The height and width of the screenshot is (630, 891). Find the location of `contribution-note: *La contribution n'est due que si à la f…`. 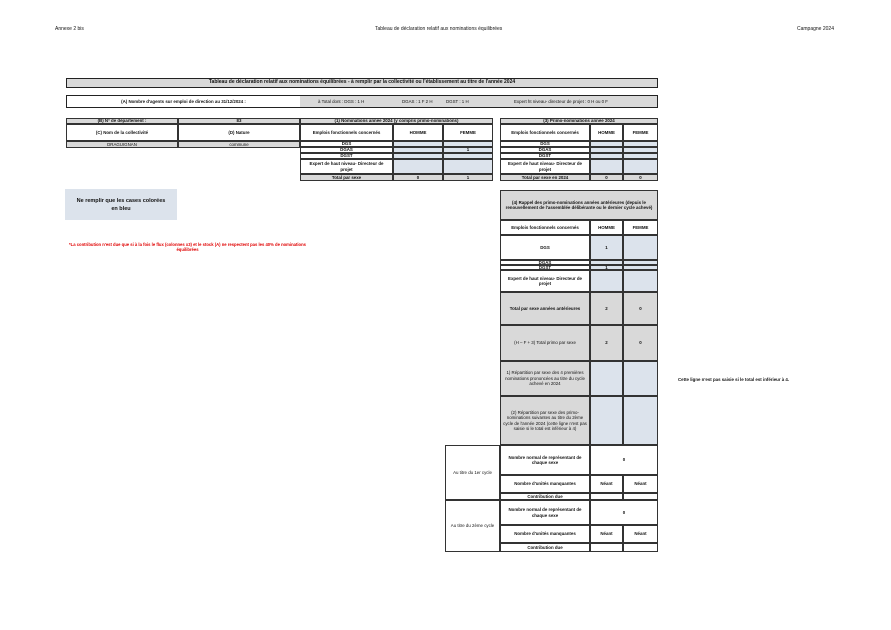

contribution-note: *La contribution n'est due que si à la f… is located at coordinates (187, 246).